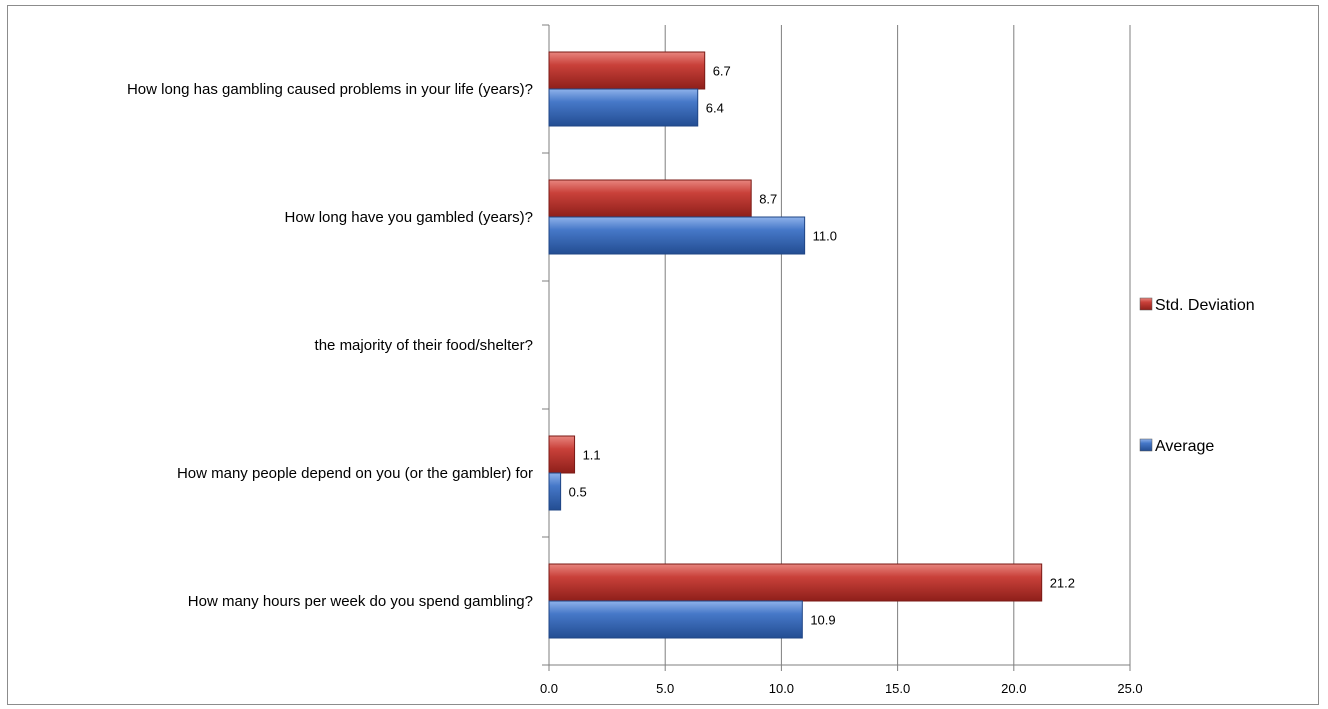  I want to click on x-tick-label: 5.0, so click(665, 688).